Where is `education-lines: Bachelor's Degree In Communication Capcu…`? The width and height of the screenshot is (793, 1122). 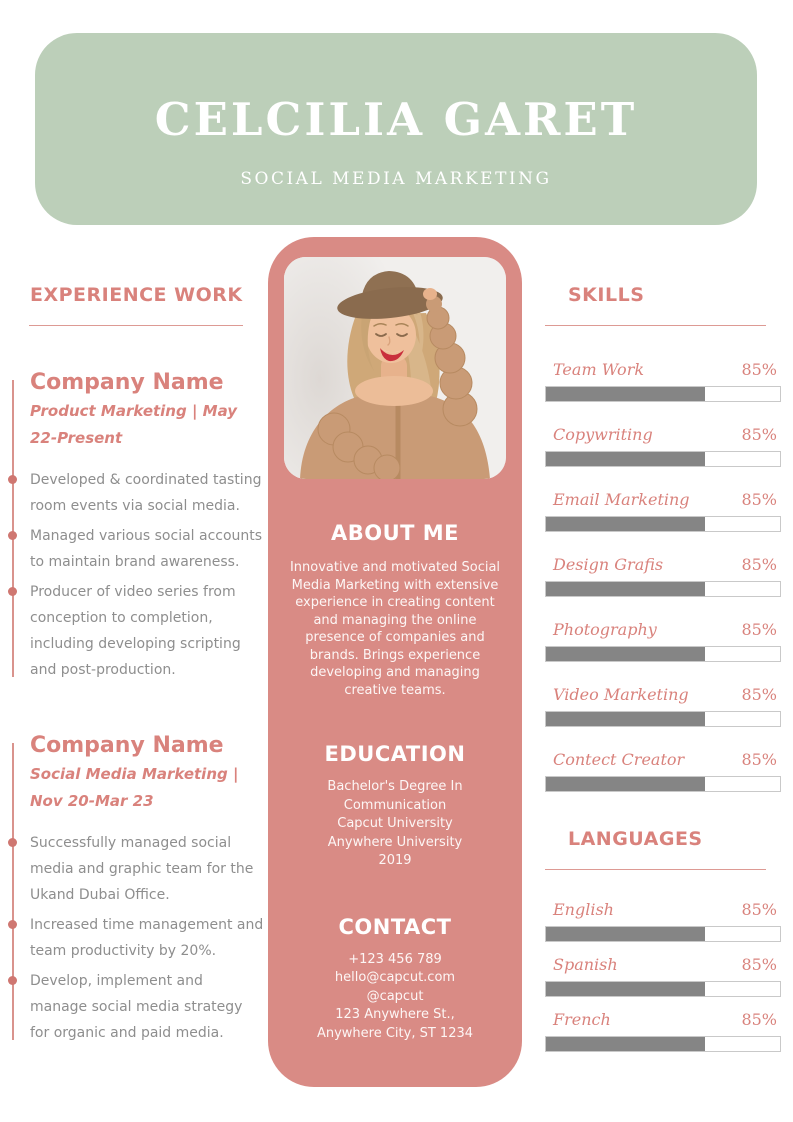
education-lines: Bachelor's Degree In Communication Capcu… is located at coordinates (395, 824).